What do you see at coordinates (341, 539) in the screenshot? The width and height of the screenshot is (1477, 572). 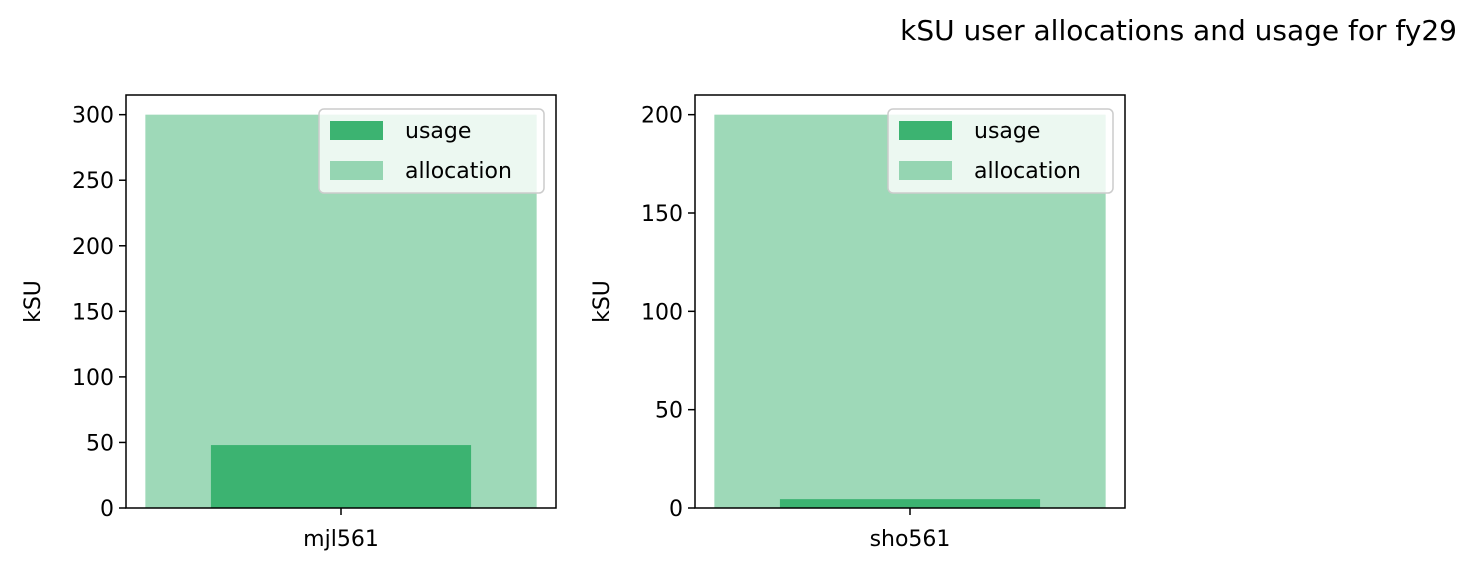 I see `x-tick-label: mjl561` at bounding box center [341, 539].